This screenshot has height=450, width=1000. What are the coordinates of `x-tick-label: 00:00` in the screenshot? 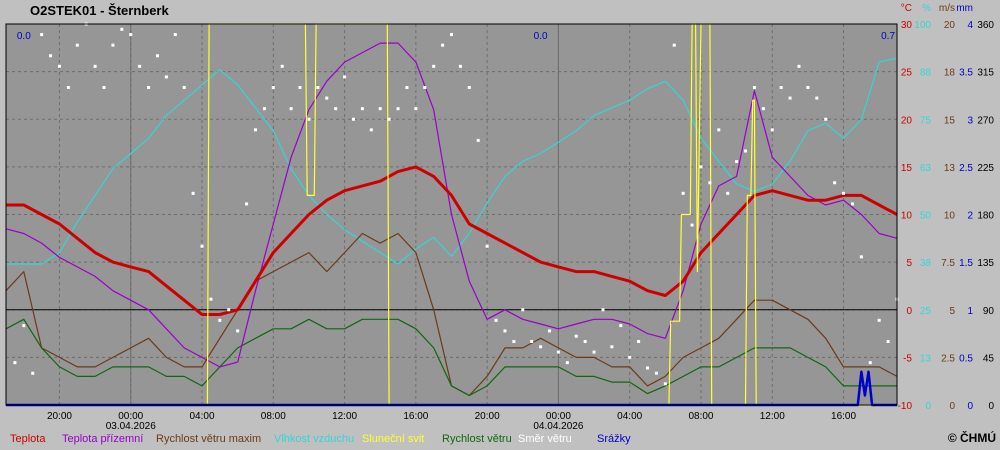 It's located at (558, 416).